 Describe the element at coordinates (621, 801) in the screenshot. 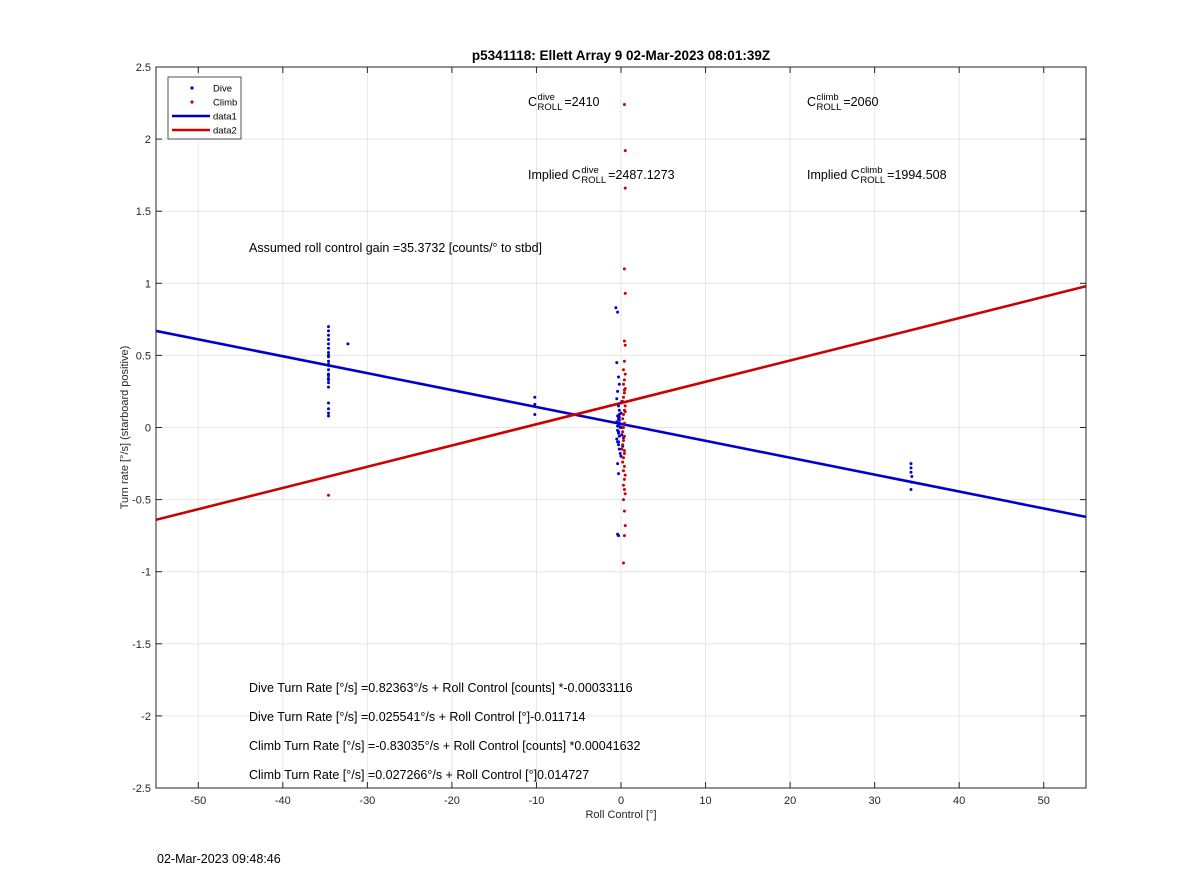

I see `x-tick-label: 0` at that location.